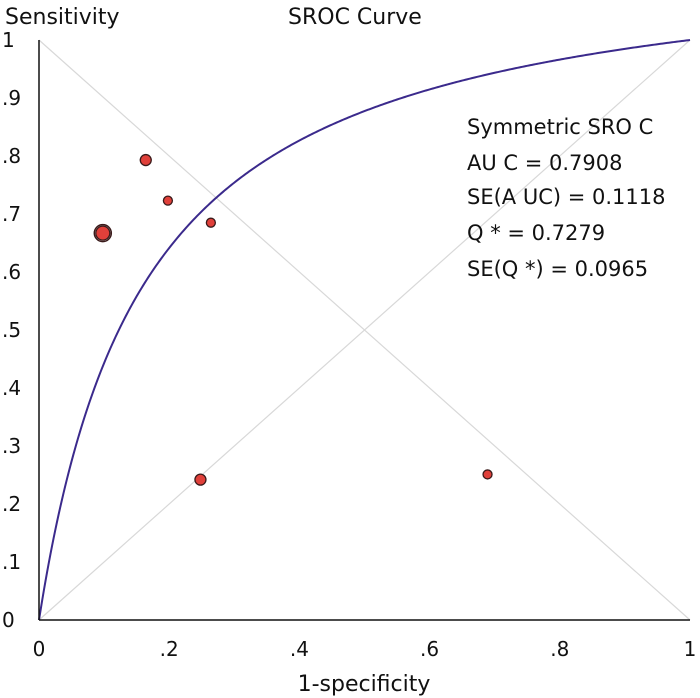  What do you see at coordinates (690, 649) in the screenshot?
I see `x-tick-label: 1` at bounding box center [690, 649].